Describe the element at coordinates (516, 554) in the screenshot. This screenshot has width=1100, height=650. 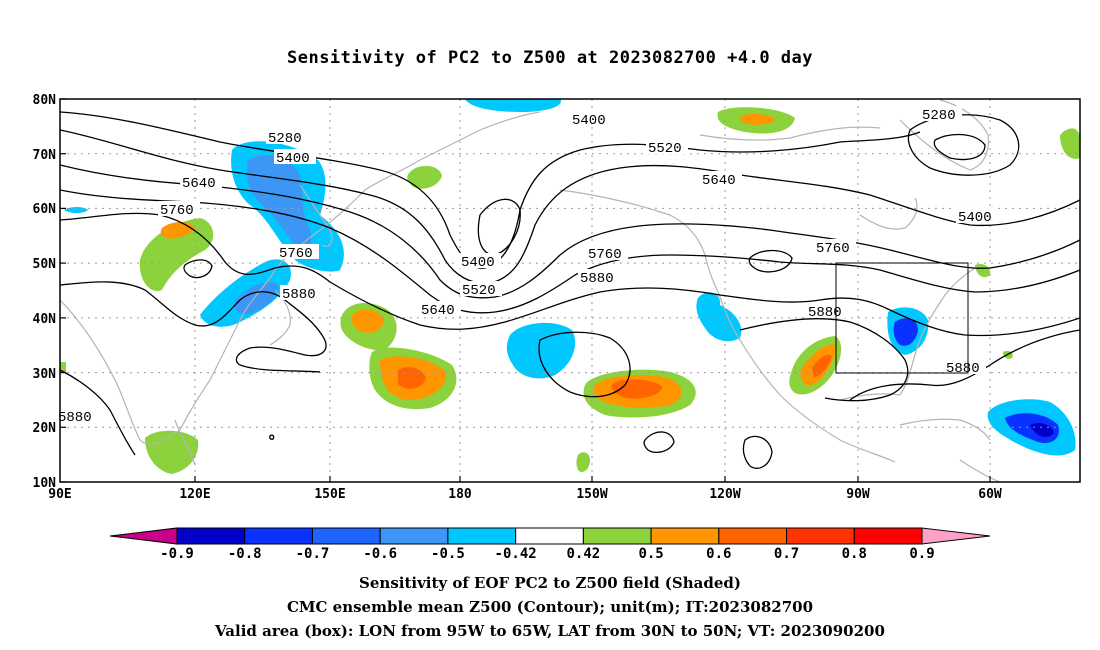
I see `colorbar-label: -0.42` at that location.